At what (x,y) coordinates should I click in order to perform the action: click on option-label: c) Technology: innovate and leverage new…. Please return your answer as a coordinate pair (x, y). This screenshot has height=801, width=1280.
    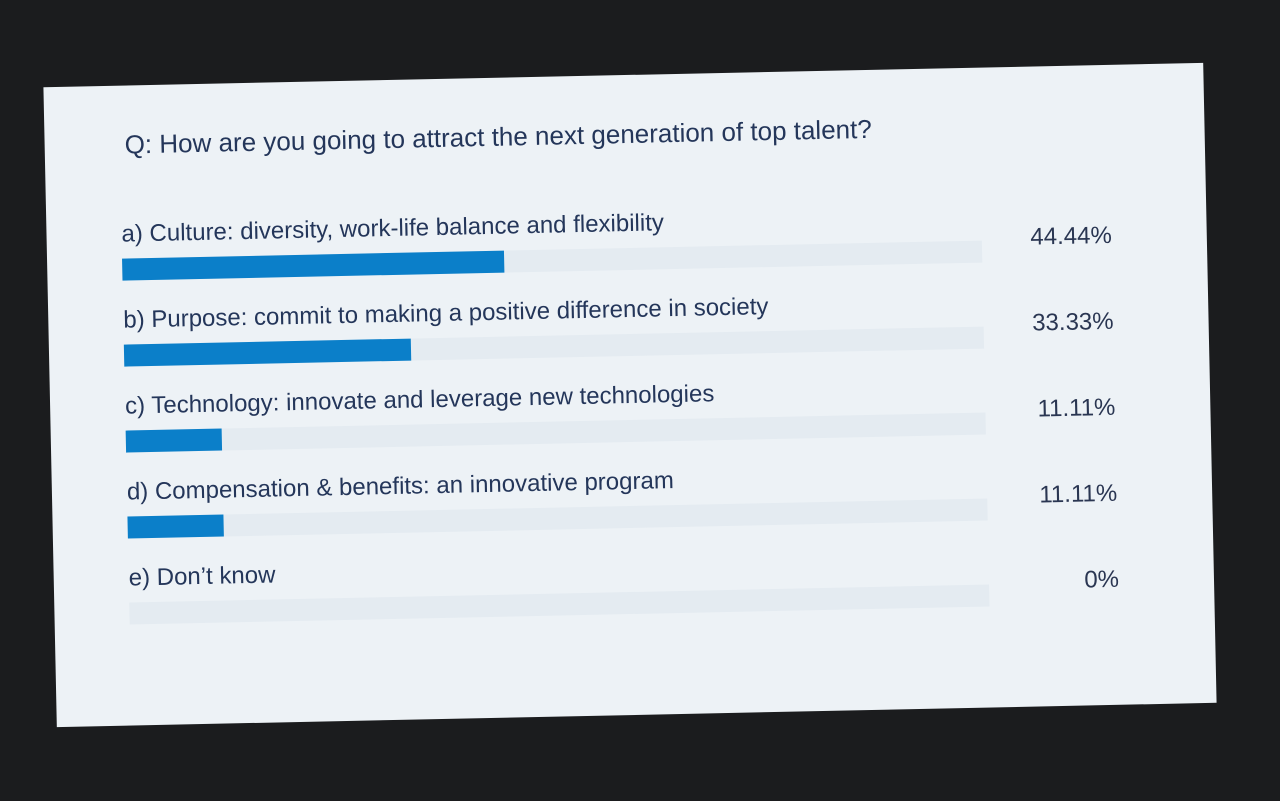
    Looking at the image, I should click on (419, 400).